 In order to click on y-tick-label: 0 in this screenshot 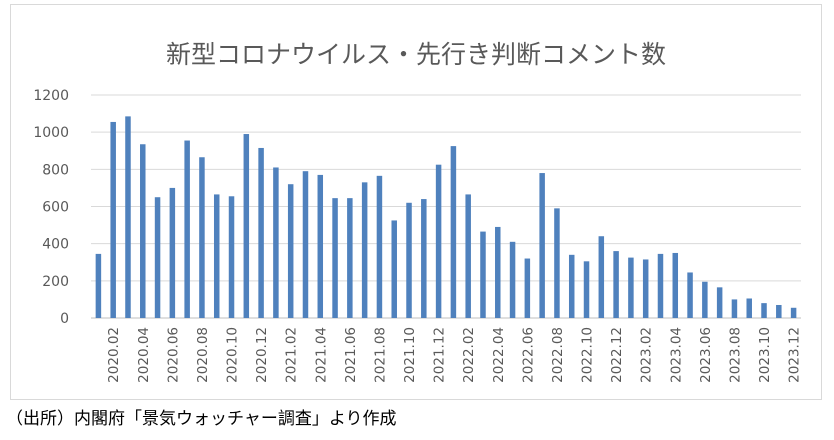, I will do `click(64, 319)`.